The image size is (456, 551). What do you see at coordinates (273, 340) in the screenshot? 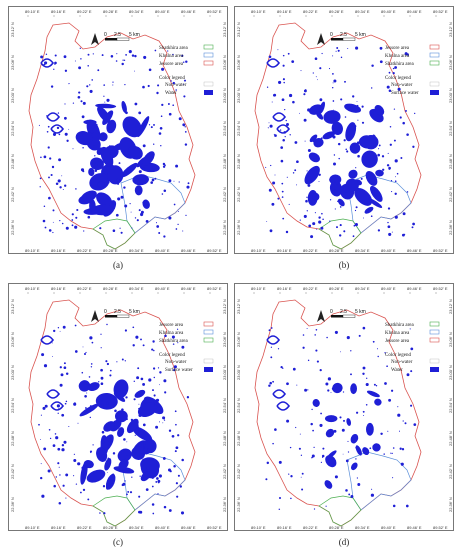
I see `oxbow-lake` at bounding box center [273, 340].